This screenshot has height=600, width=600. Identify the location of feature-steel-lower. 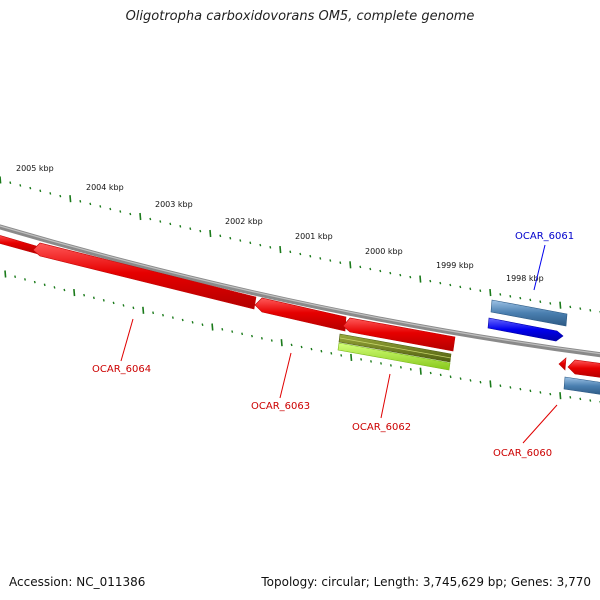
(581, 385).